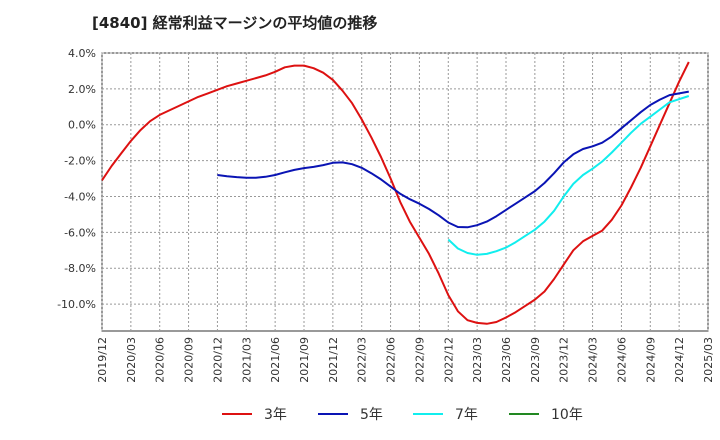 The image size is (720, 440). I want to click on x-tick-label: 2020/09, so click(189, 360).